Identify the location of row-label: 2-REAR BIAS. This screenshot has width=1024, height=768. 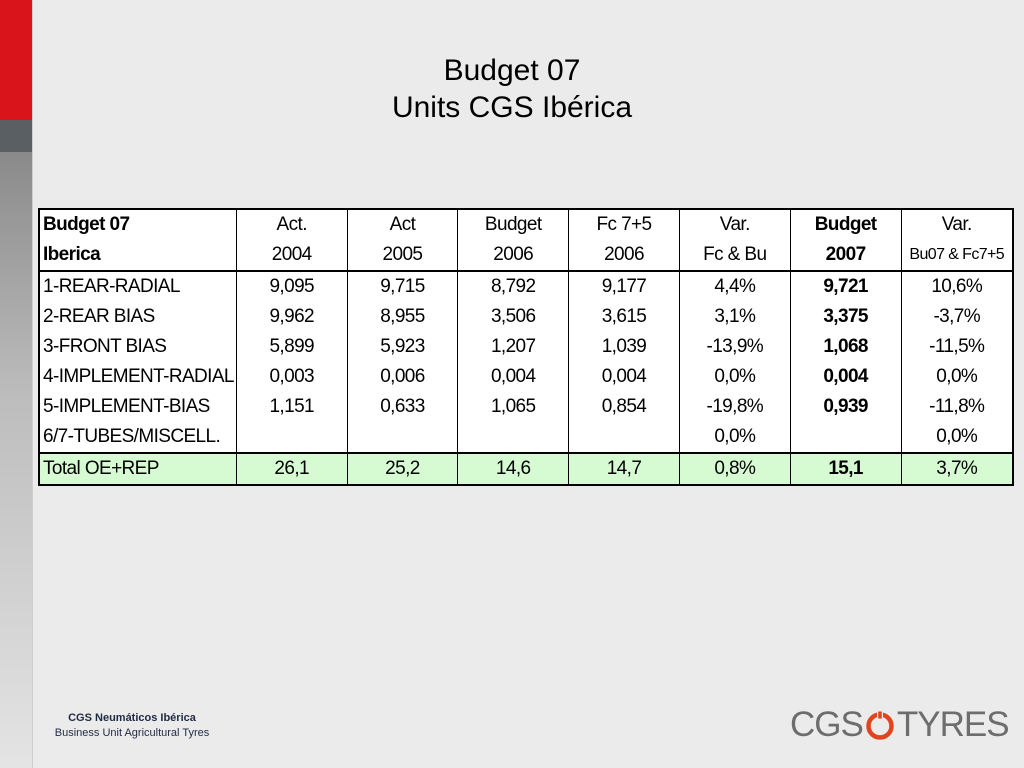
(137, 317).